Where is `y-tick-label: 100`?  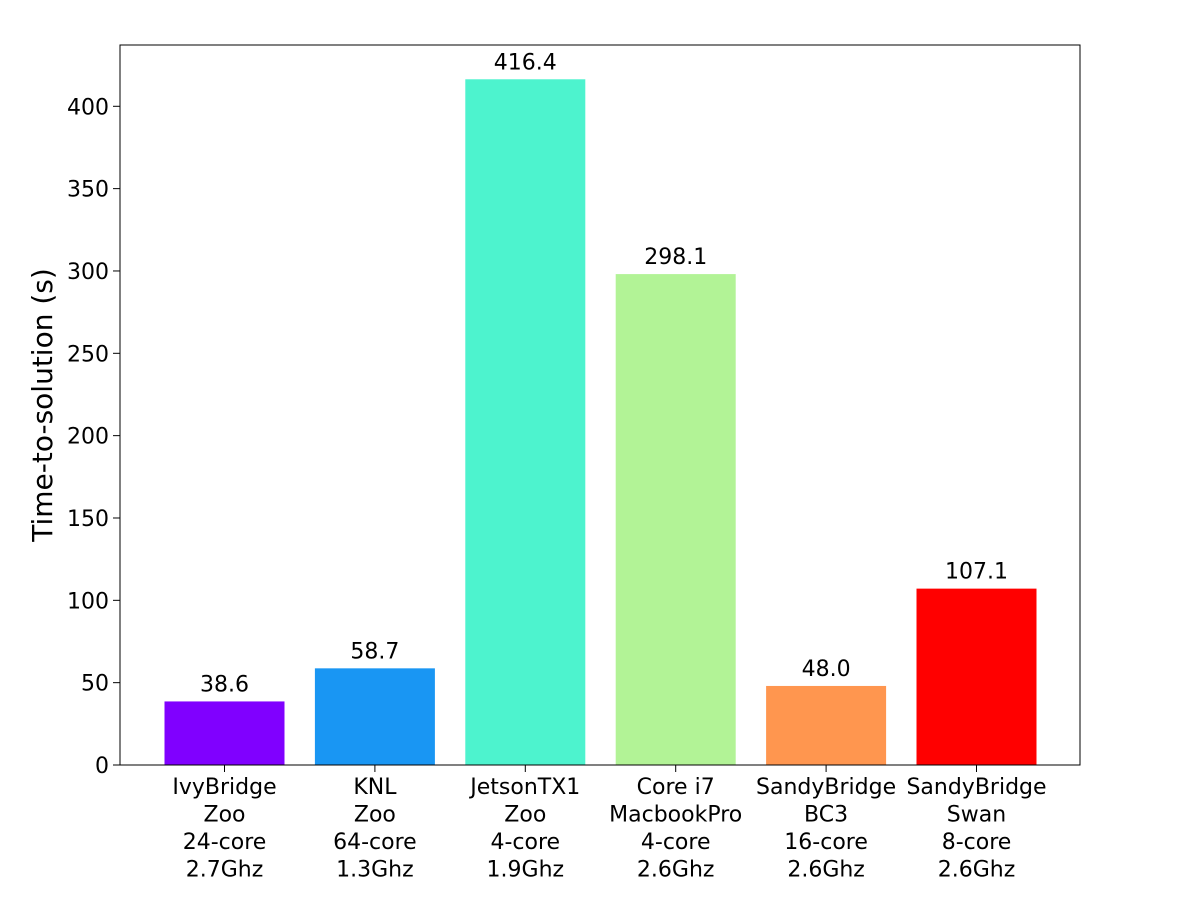
y-tick-label: 100 is located at coordinates (88, 601).